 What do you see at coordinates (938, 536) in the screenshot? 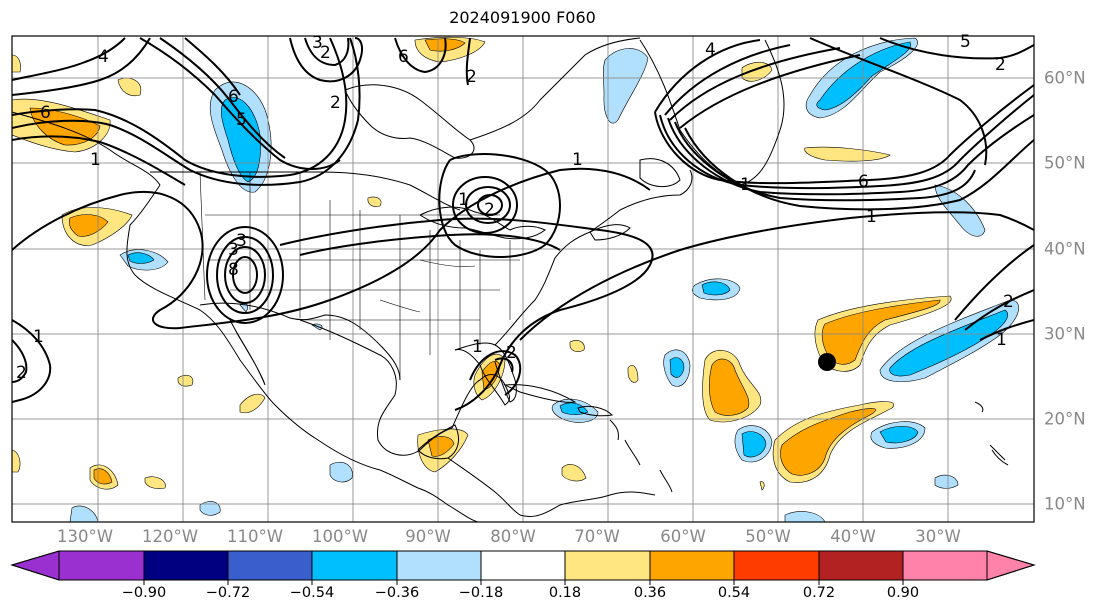
I see `longitude-label: 30°W` at bounding box center [938, 536].